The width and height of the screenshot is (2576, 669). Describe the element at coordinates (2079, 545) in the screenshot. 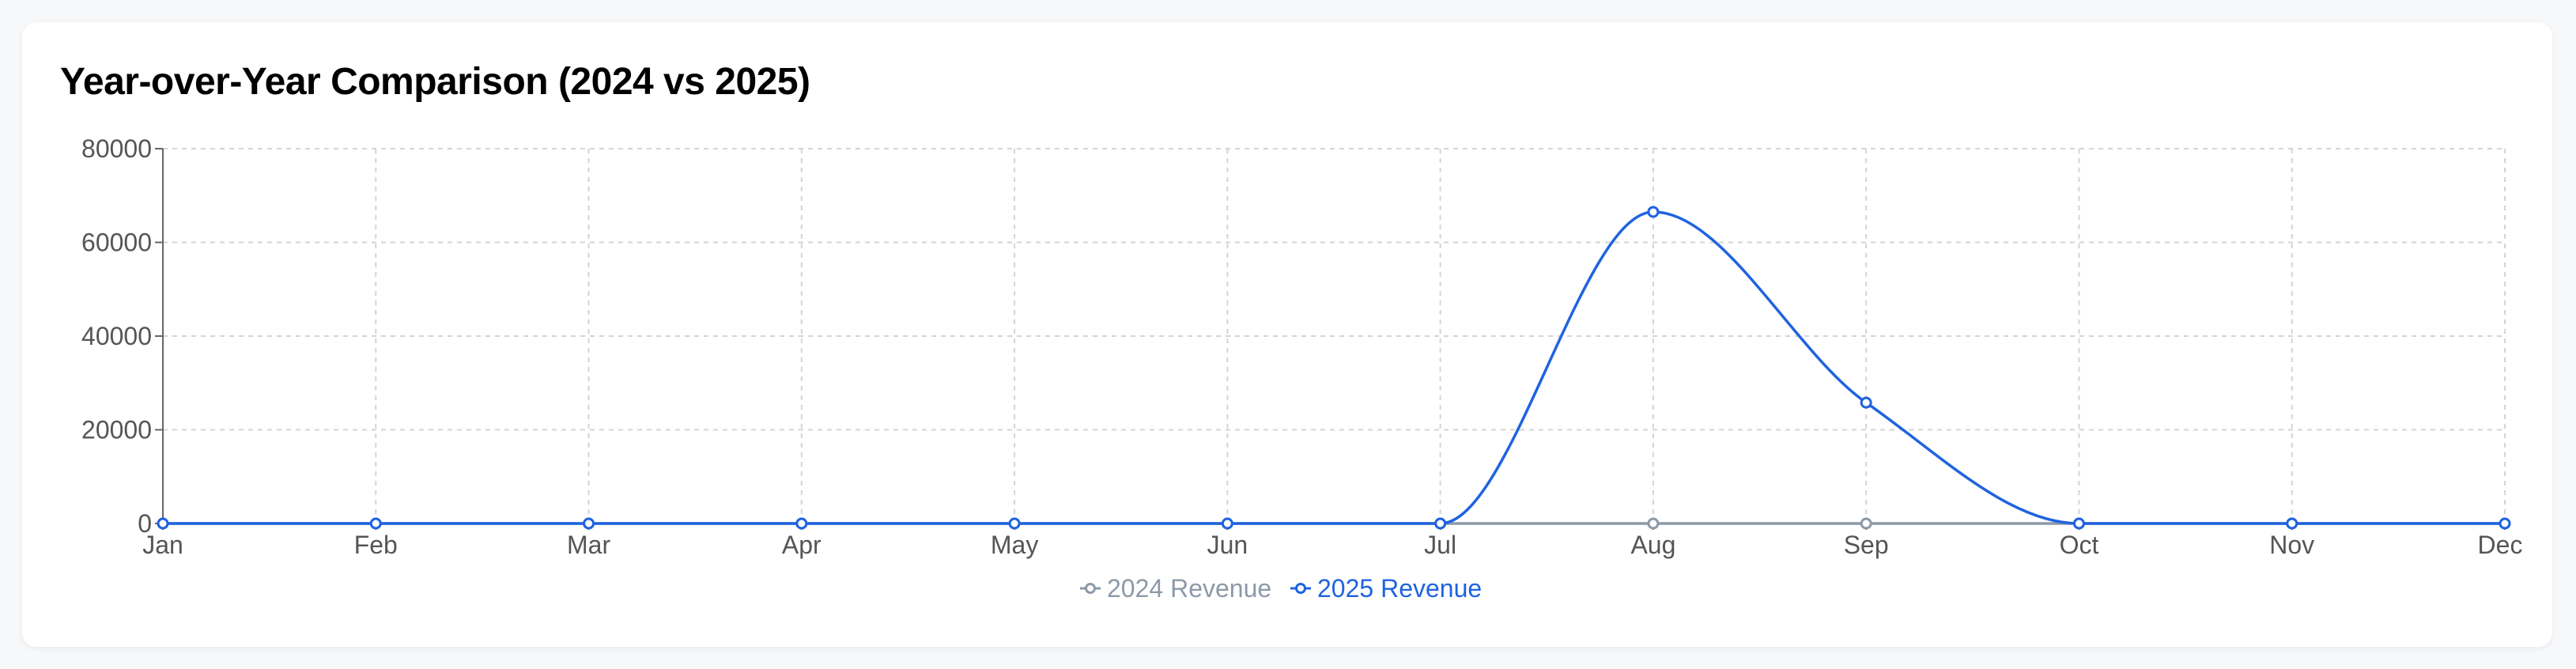

I see `x-tick-label: Oct` at that location.